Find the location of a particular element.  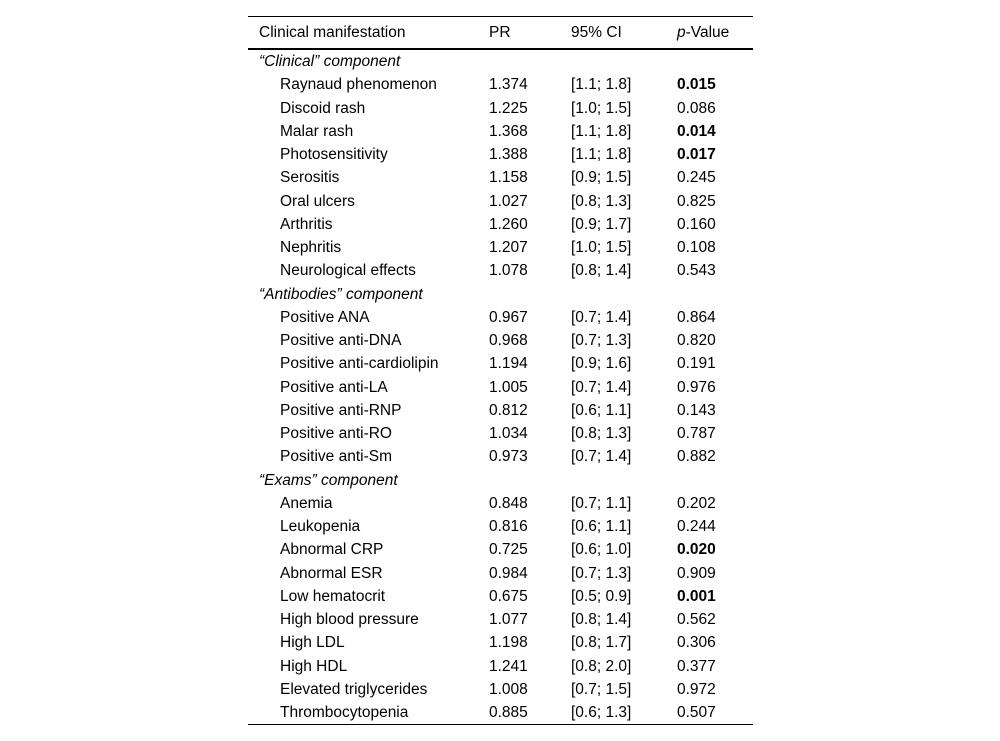

table-row: Photosensitivity 1.388 [1.1; 1.8] 0.017 is located at coordinates (500, 154).